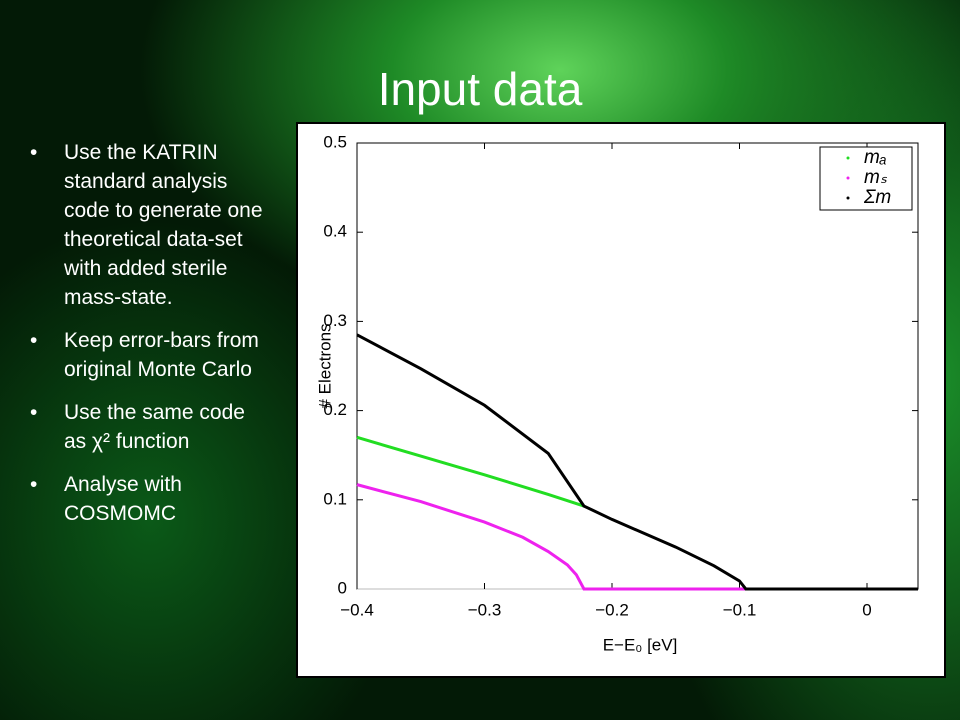 The height and width of the screenshot is (720, 960). Describe the element at coordinates (335, 498) in the screenshot. I see `y-tick-label: 0.1` at that location.